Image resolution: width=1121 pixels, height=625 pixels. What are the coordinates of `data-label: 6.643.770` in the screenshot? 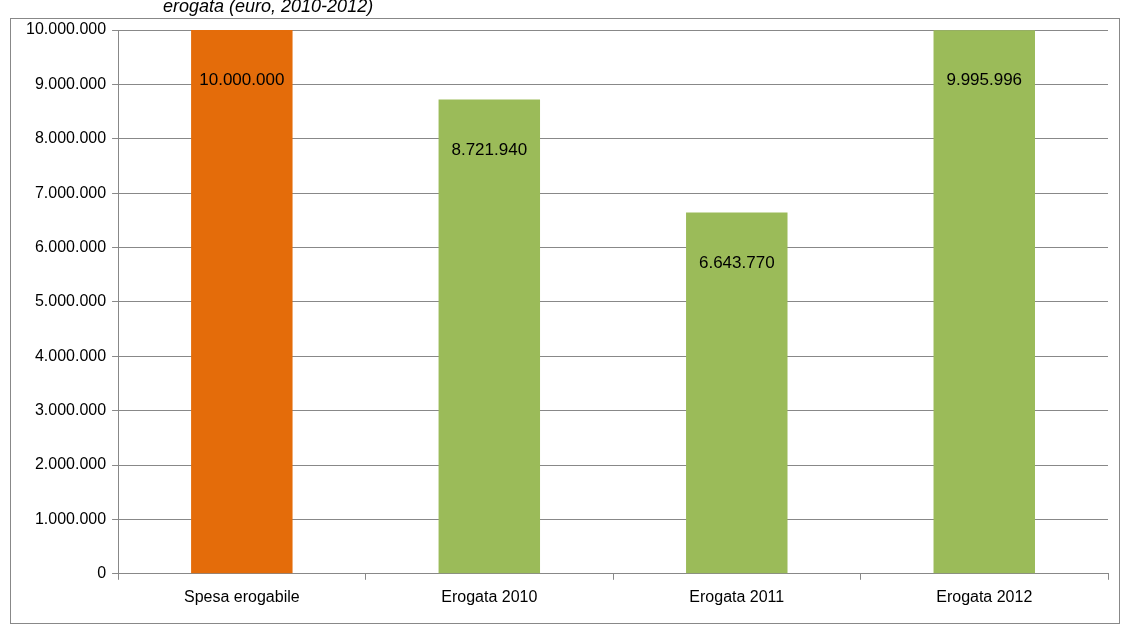 It's located at (736, 262).